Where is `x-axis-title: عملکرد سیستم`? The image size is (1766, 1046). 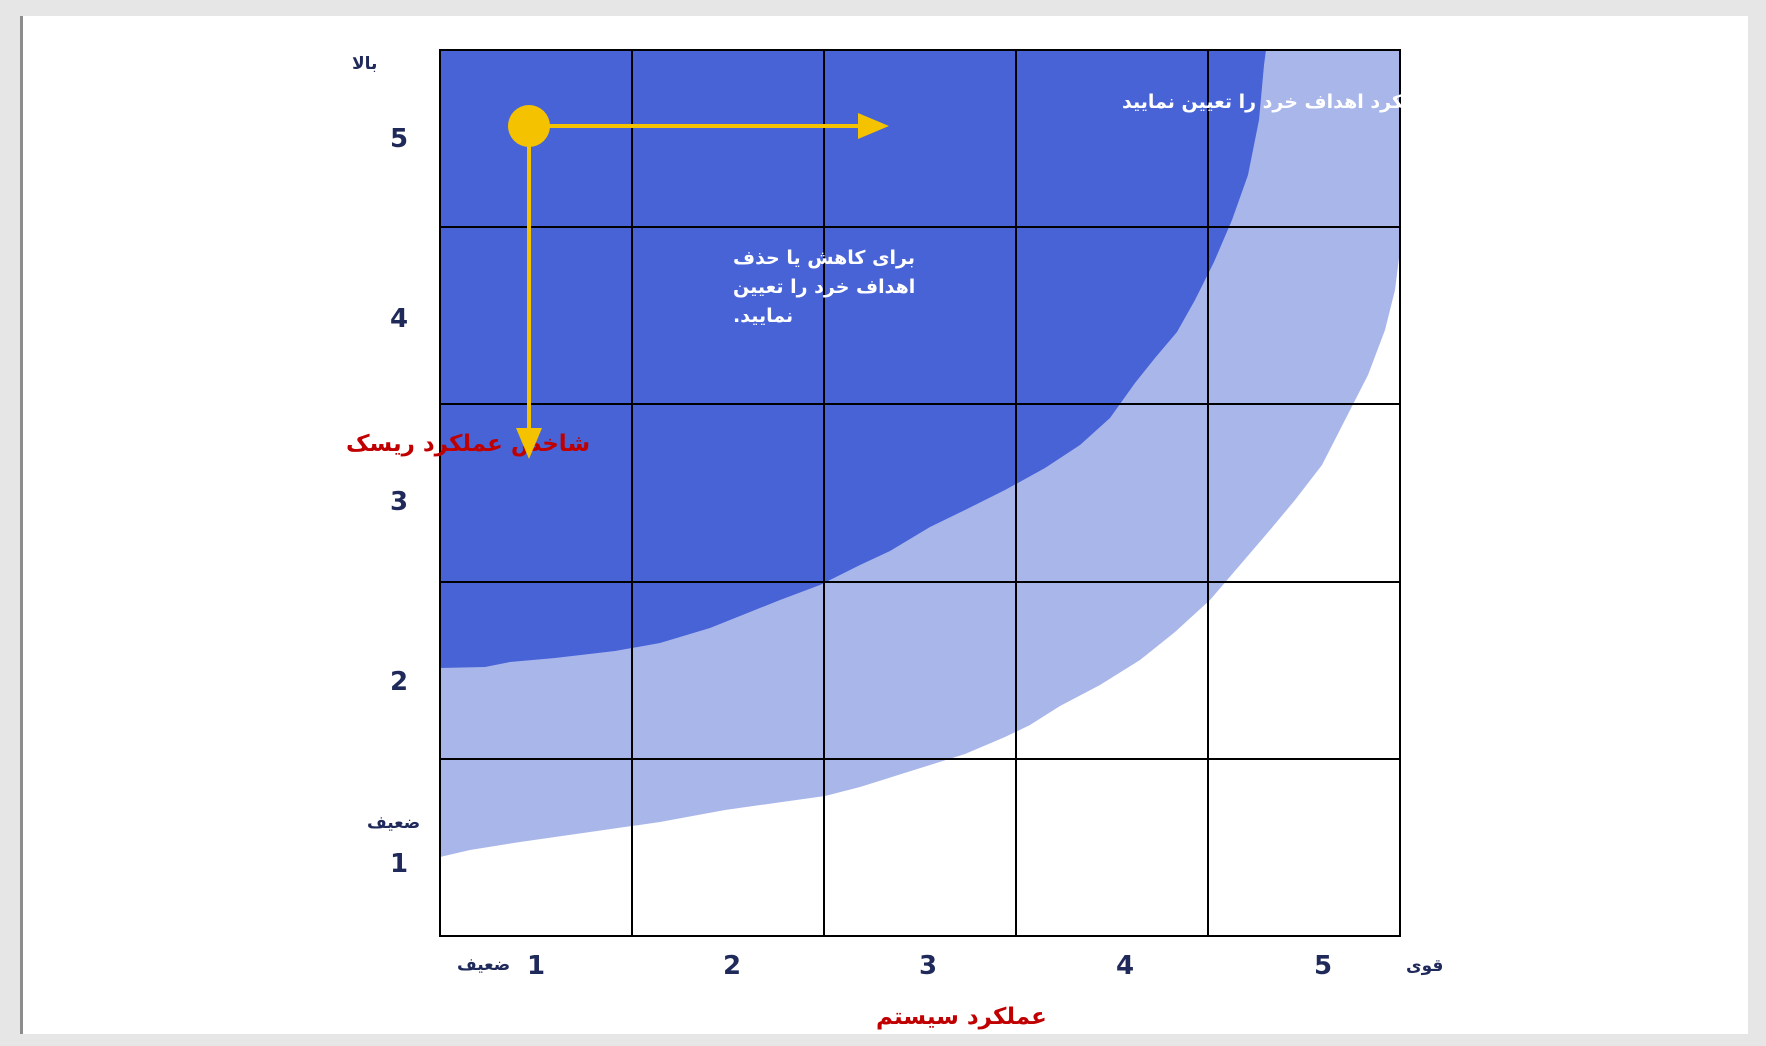 x-axis-title: عملکرد سیستم is located at coordinates (961, 1017).